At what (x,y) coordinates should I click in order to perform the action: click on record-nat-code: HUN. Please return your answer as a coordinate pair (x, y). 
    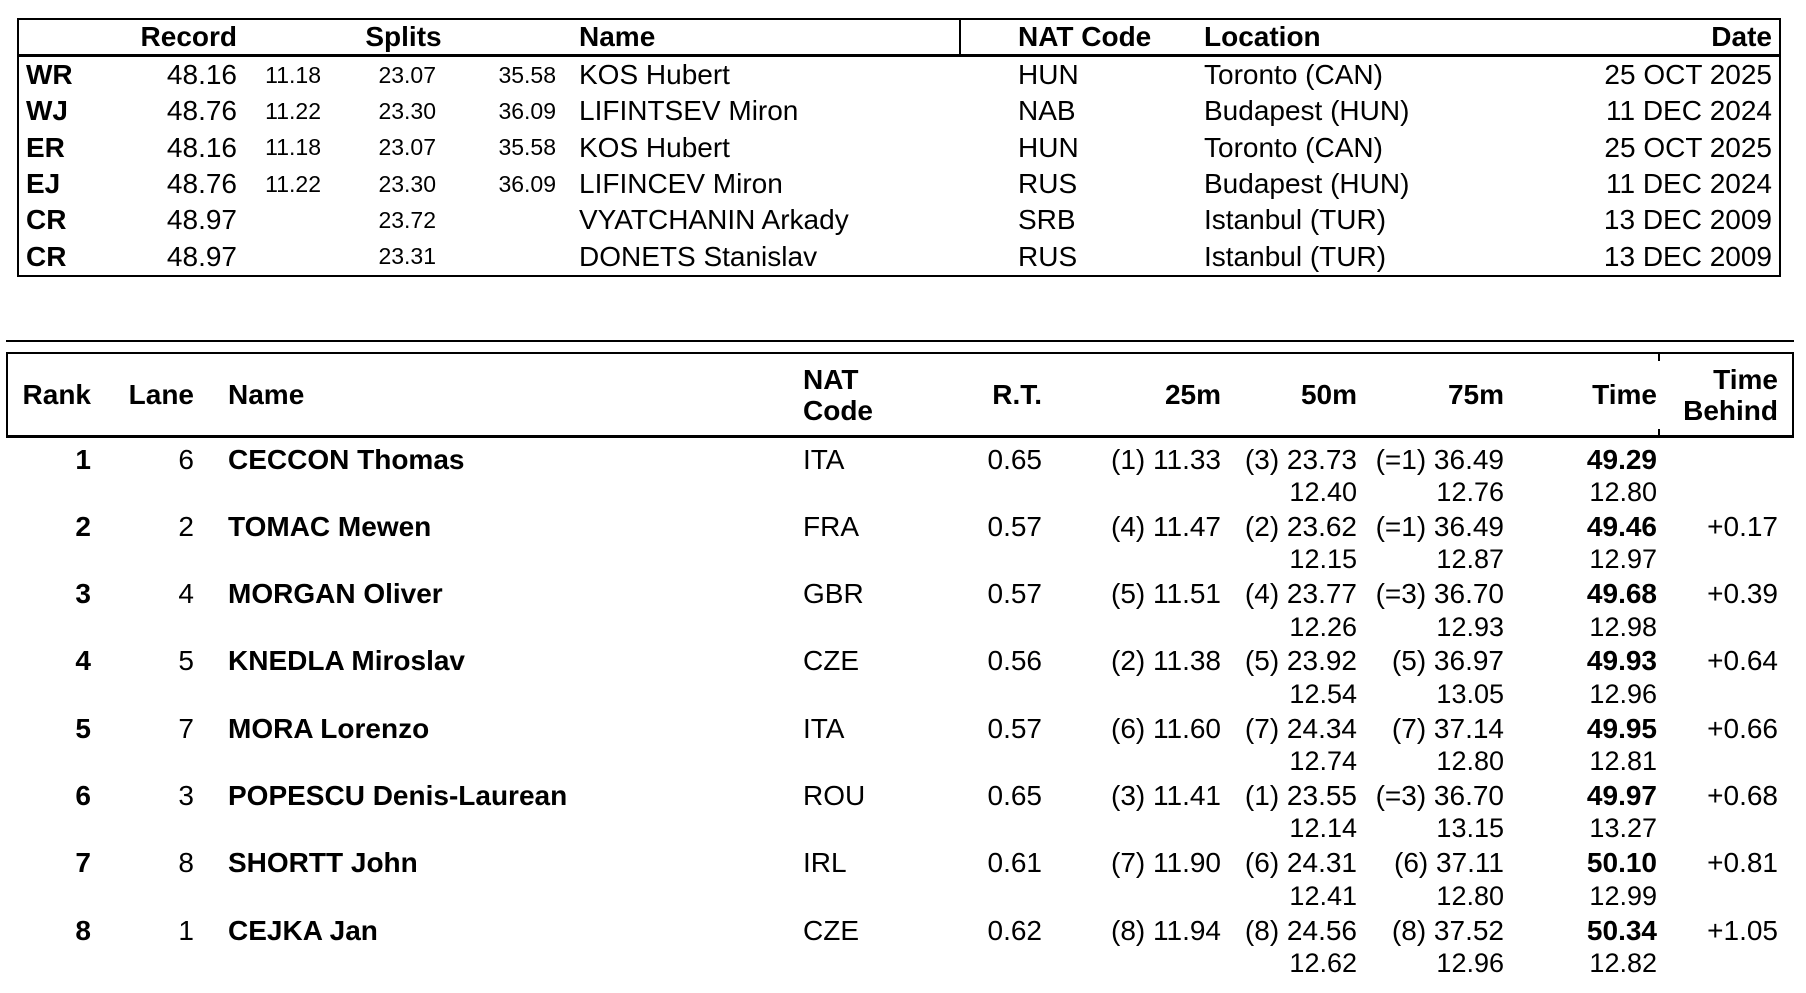
    Looking at the image, I should click on (1048, 147).